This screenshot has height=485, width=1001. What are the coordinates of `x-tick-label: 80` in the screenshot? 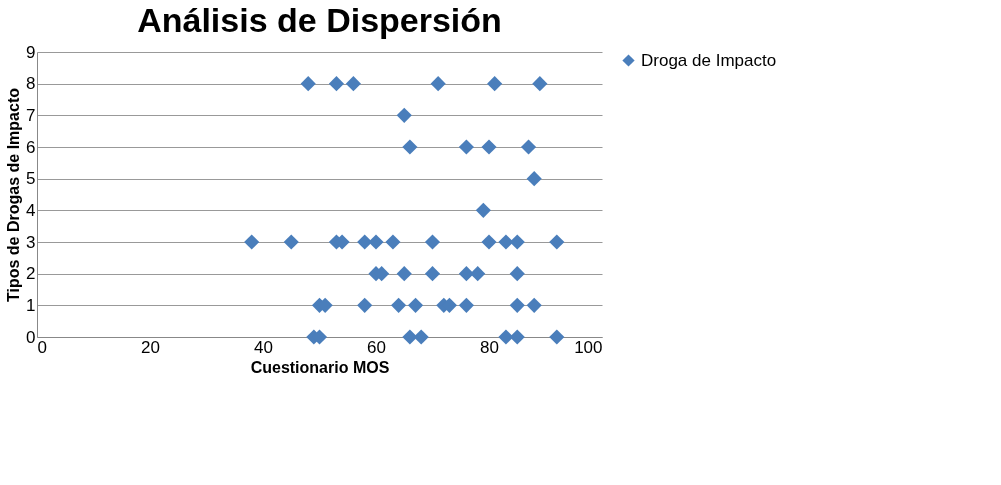 It's located at (489, 347).